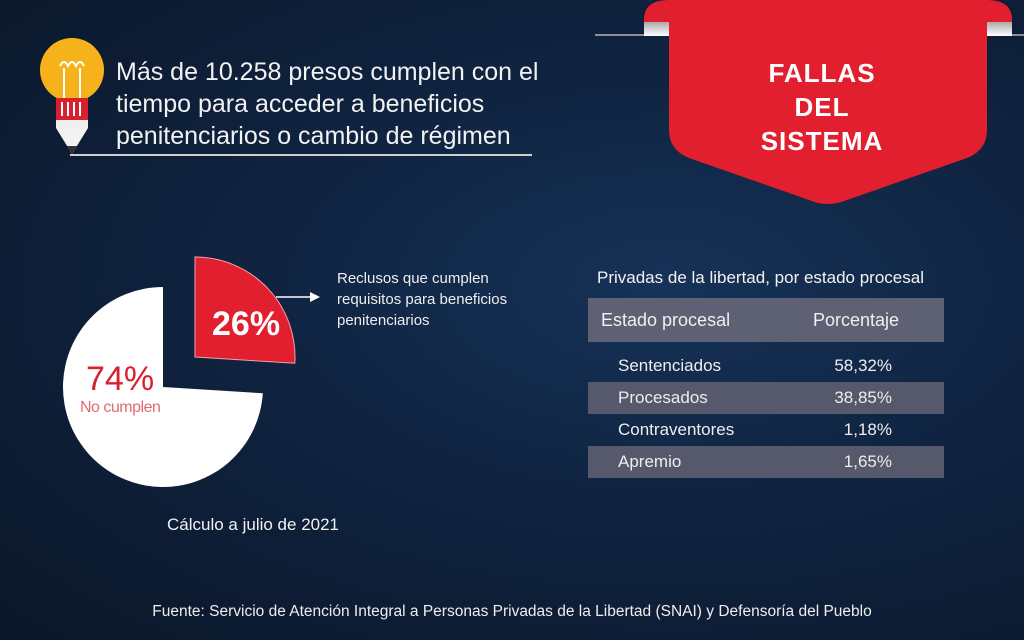 The width and height of the screenshot is (1024, 640). I want to click on banner-line: SISTEMA, so click(822, 141).